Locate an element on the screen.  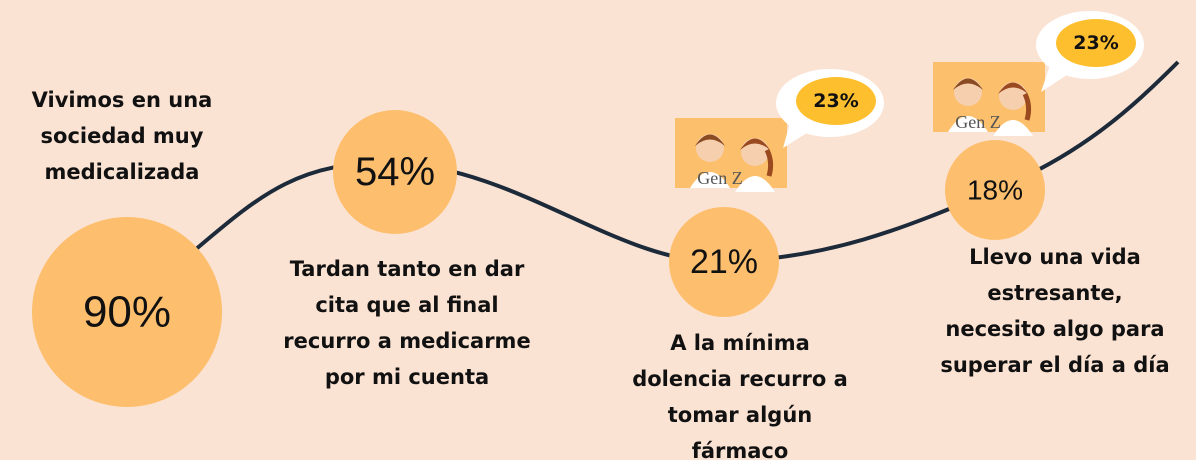
caption-line: sociedad muy is located at coordinates (122, 136).